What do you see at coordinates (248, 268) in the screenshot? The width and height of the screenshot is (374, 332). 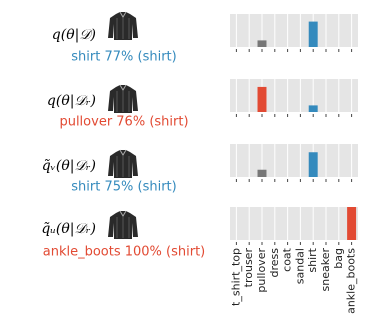 I see `x-tick-label: trouser` at bounding box center [248, 268].